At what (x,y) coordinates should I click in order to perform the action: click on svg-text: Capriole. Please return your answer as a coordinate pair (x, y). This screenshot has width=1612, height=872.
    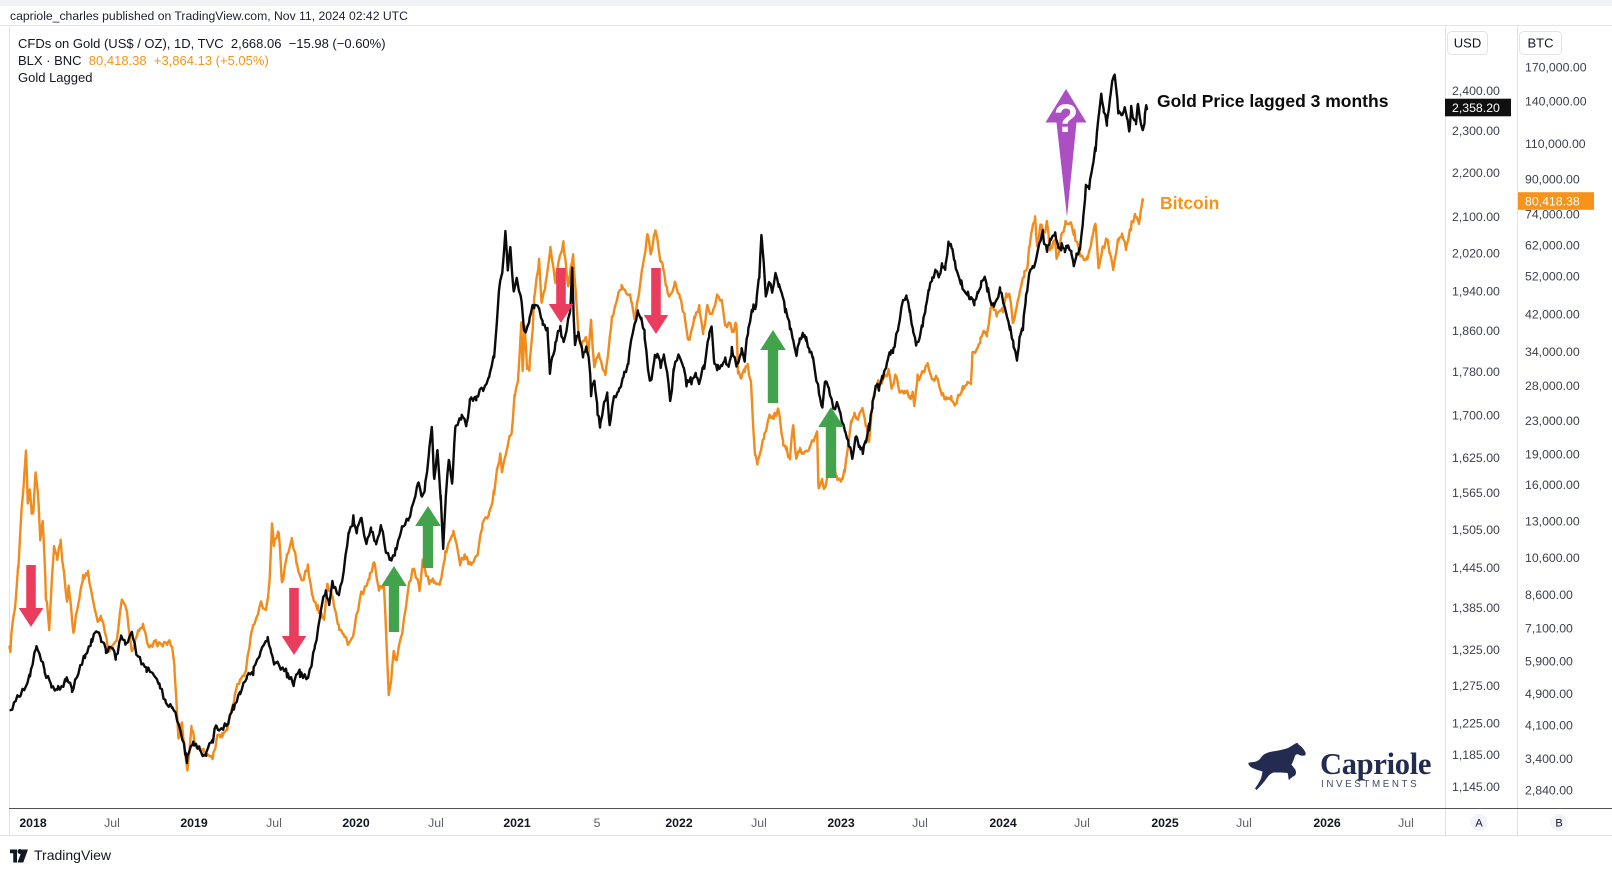
    Looking at the image, I should click on (1375, 764).